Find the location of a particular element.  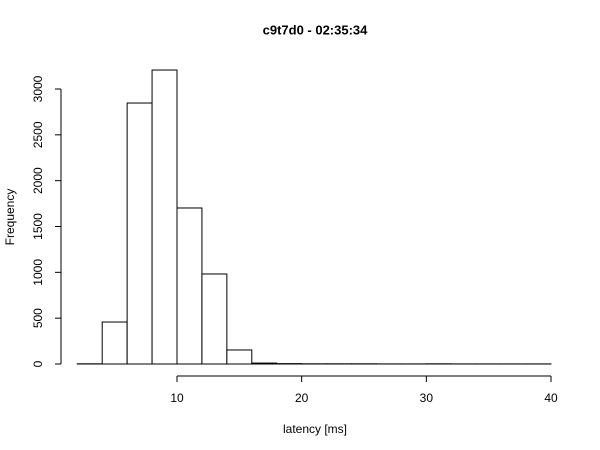

x-tick-label: 30 is located at coordinates (427, 398).